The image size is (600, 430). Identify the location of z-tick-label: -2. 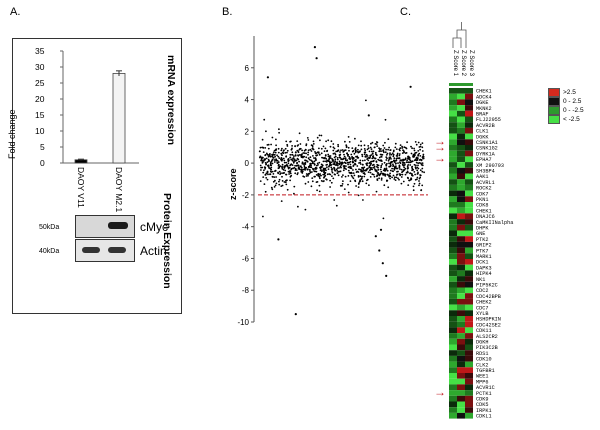
(246, 195).